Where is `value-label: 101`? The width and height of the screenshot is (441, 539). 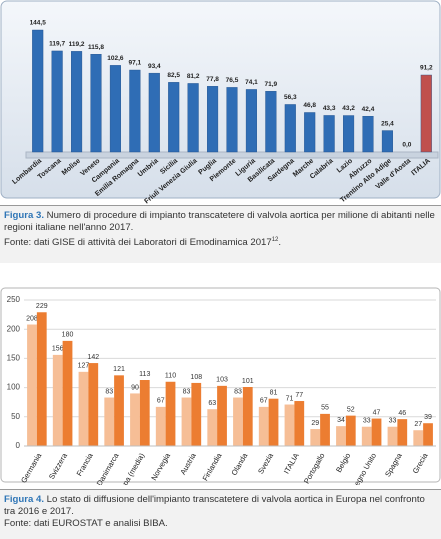
value-label: 101 is located at coordinates (248, 381).